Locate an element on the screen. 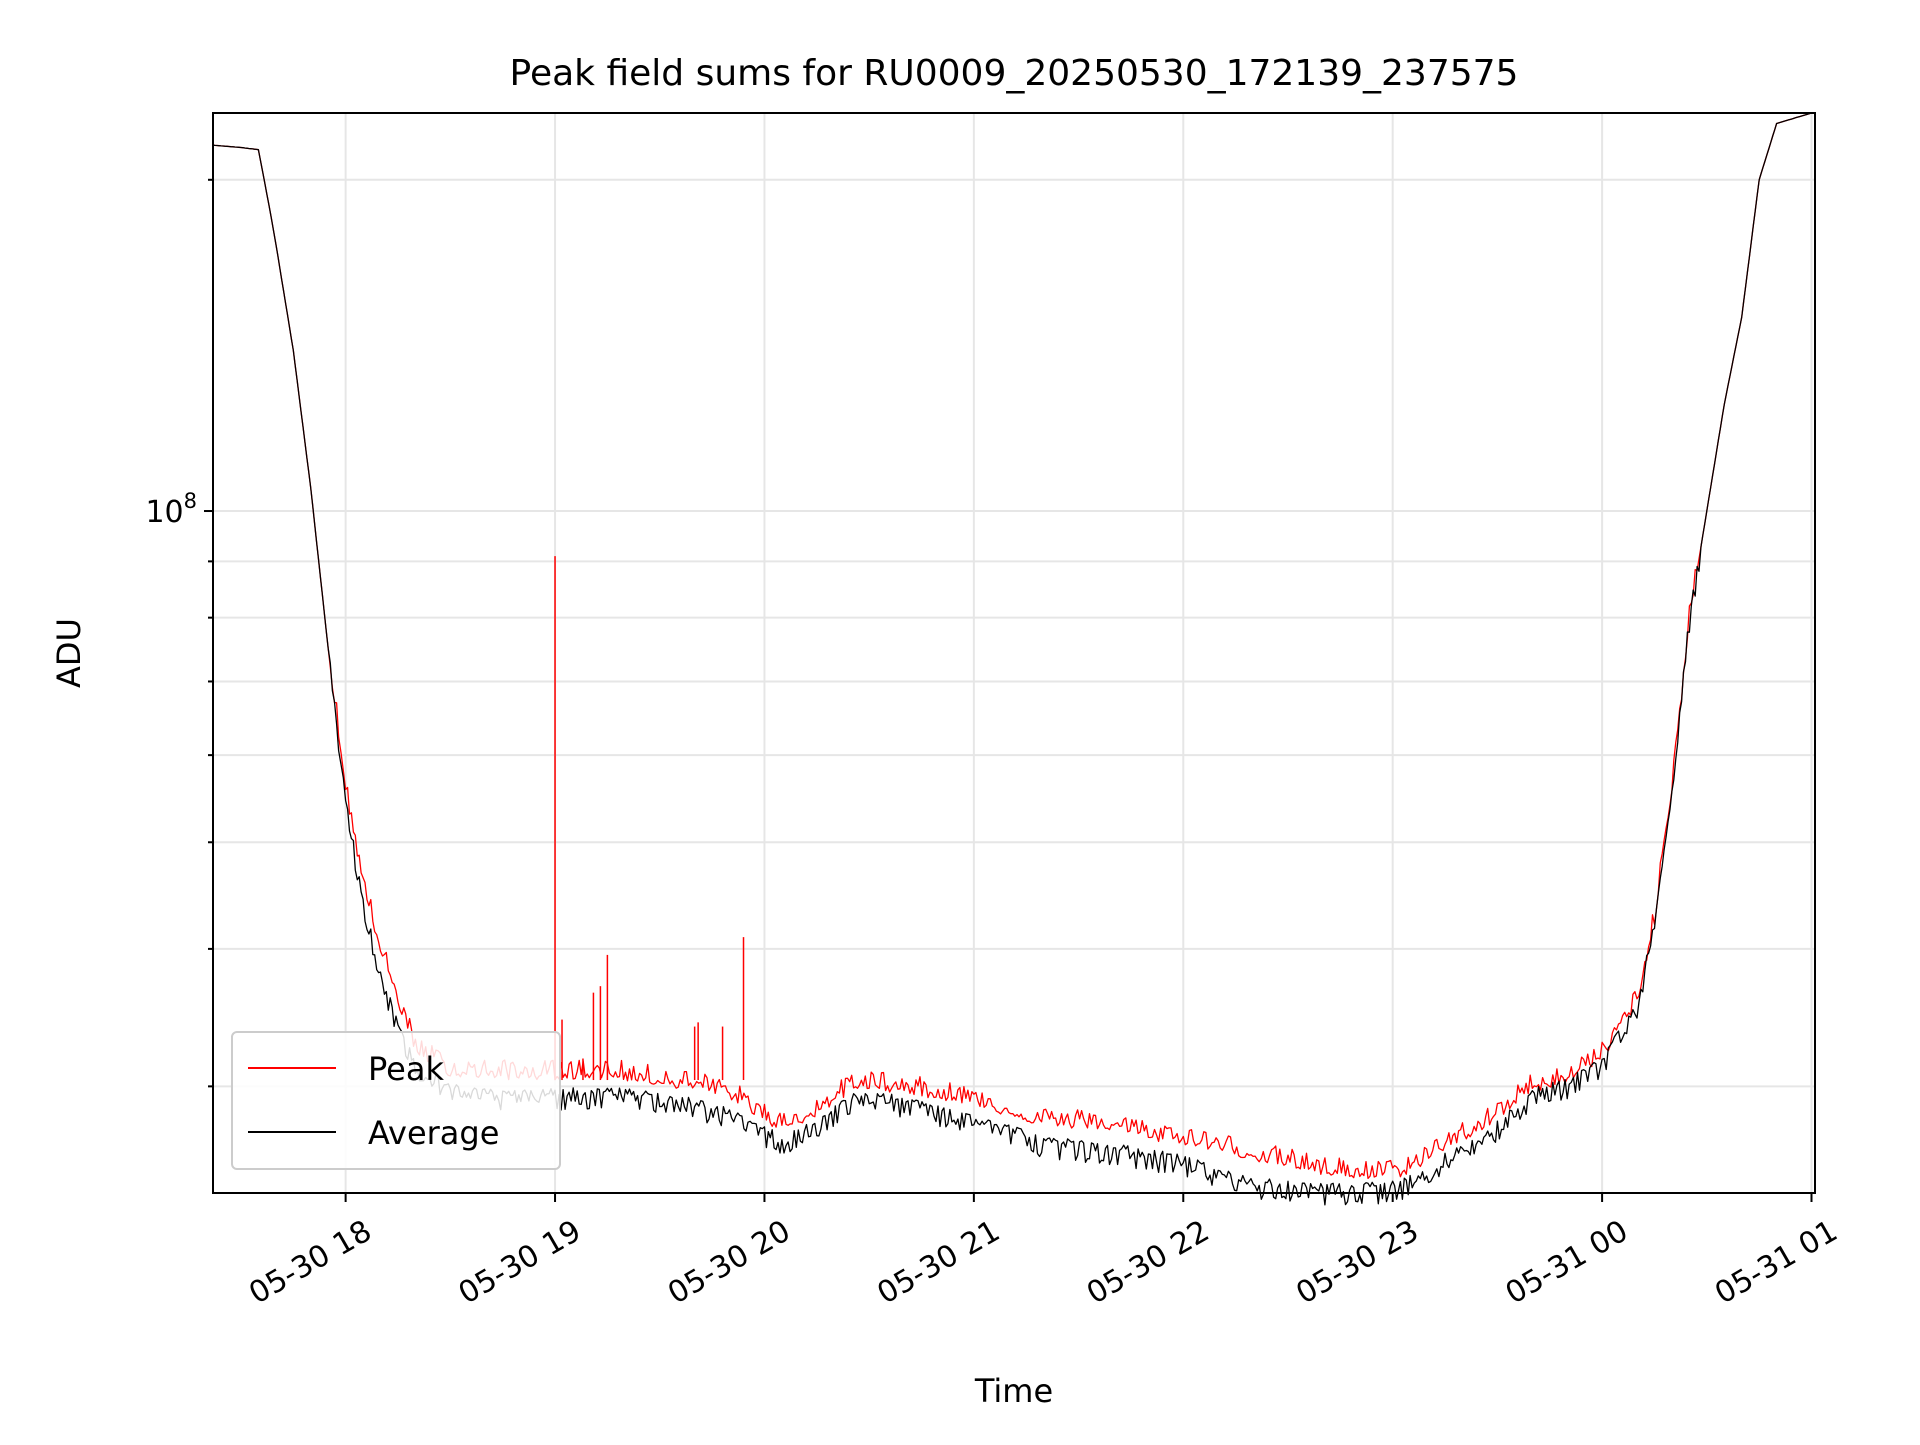 The image size is (1920, 1445). x-axis-label: Time is located at coordinates (1013, 1391).